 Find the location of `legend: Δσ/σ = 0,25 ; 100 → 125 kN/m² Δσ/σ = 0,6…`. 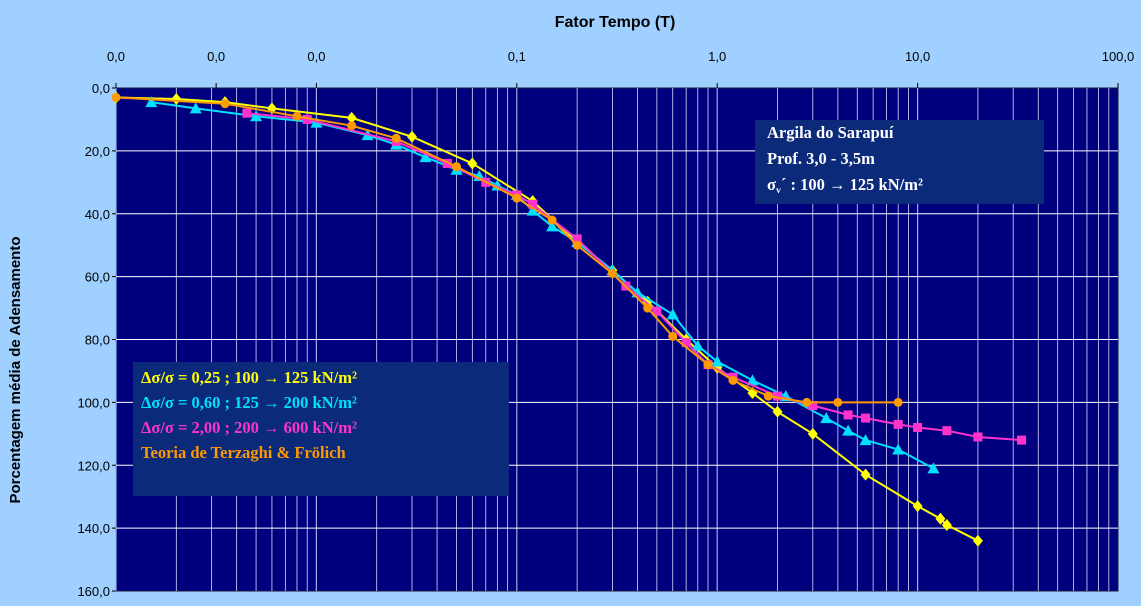

legend: Δσ/σ = 0,25 ; 100 → 125 kN/m² Δσ/σ = 0,6… is located at coordinates (321, 429).